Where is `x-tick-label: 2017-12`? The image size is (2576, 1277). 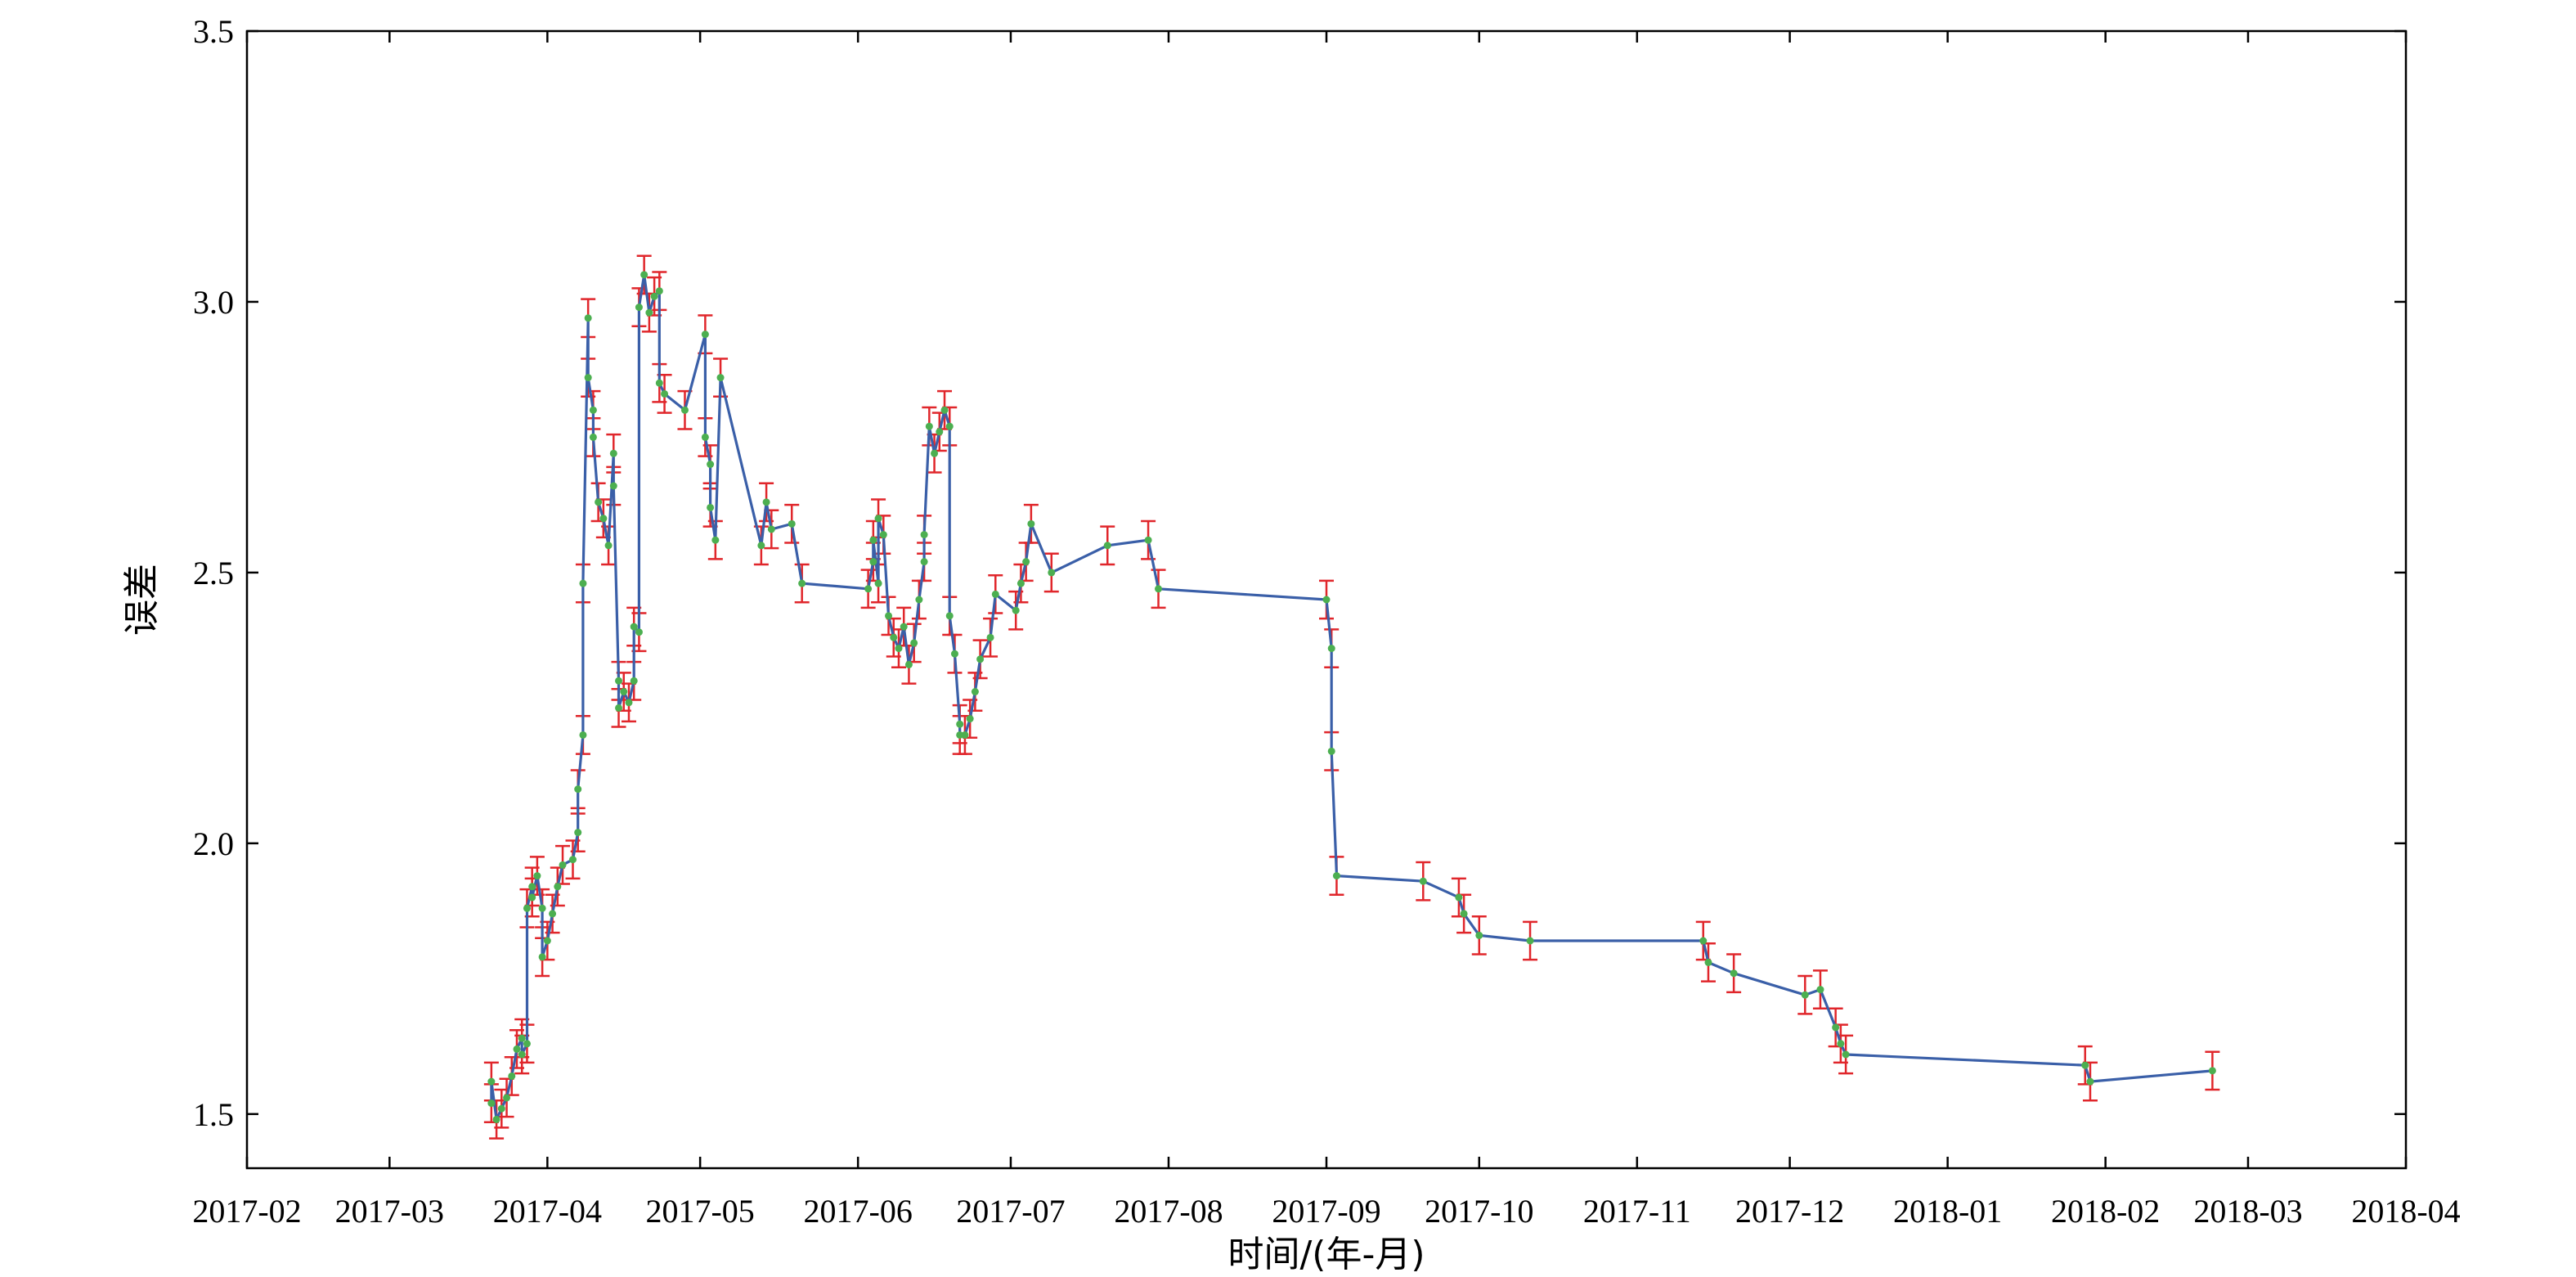 x-tick-label: 2017-12 is located at coordinates (1789, 1212).